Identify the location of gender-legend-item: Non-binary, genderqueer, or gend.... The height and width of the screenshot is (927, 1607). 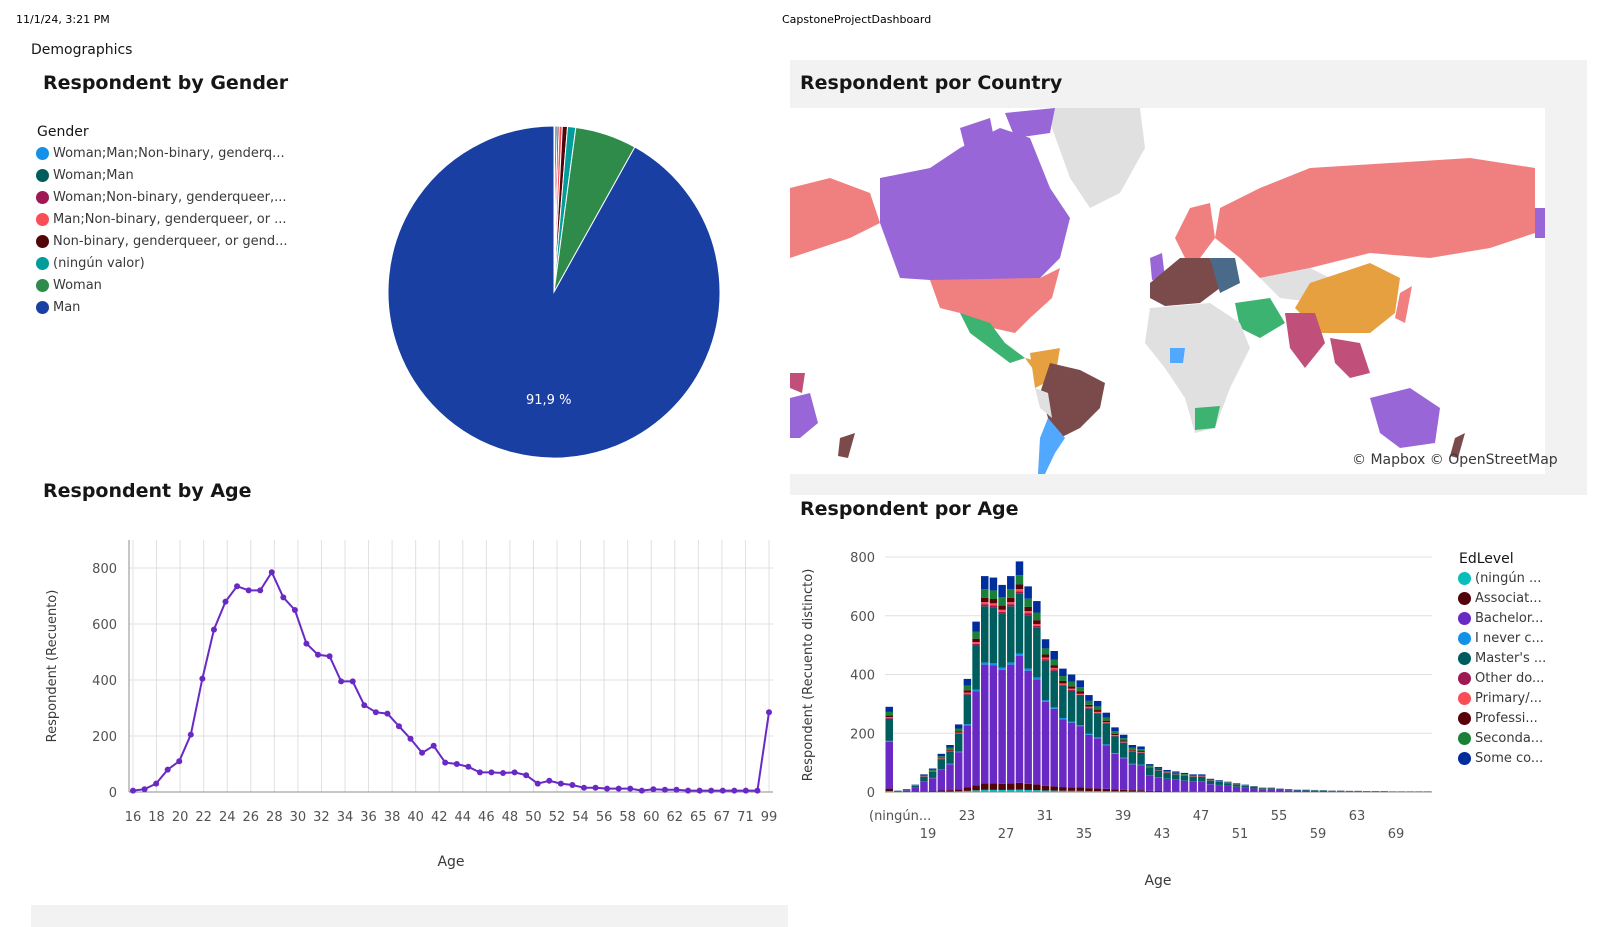
(162, 241).